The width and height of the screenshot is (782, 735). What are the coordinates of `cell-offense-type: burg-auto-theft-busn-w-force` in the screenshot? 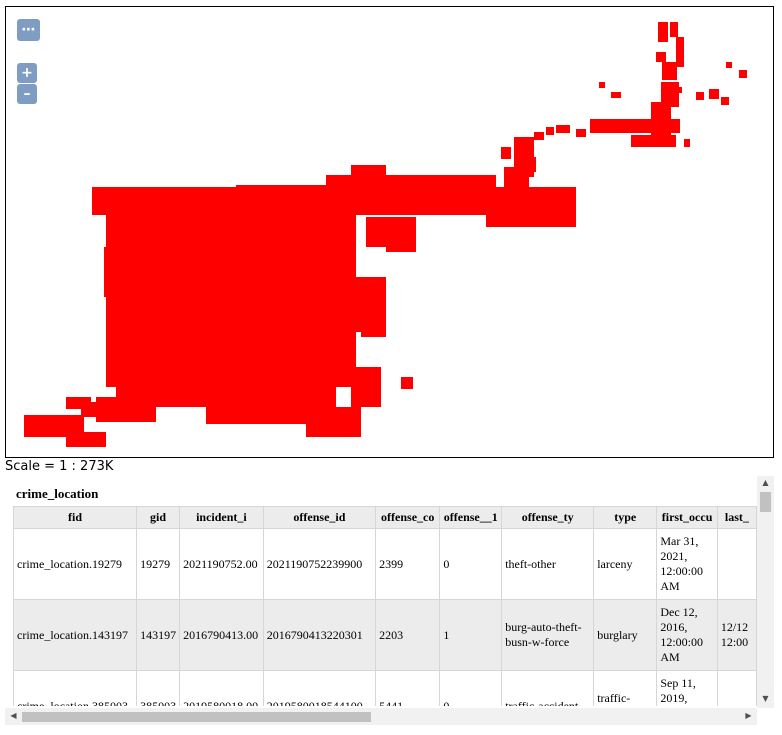 It's located at (548, 635).